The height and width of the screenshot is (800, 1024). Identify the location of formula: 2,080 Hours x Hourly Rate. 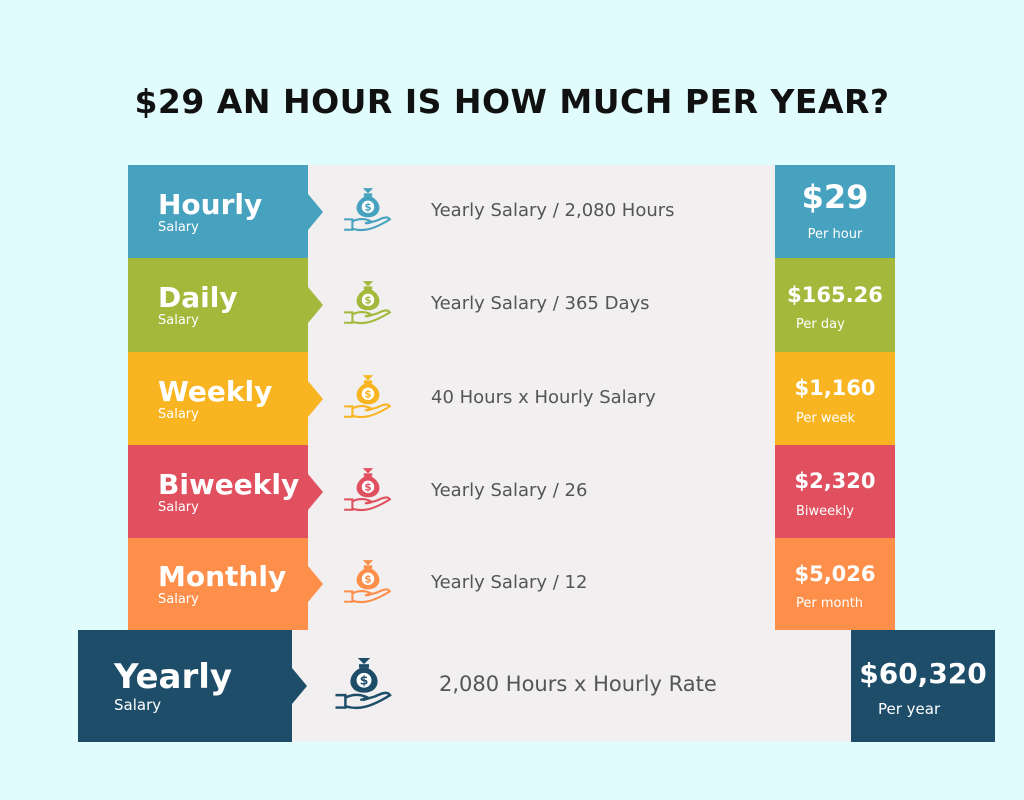
(578, 684).